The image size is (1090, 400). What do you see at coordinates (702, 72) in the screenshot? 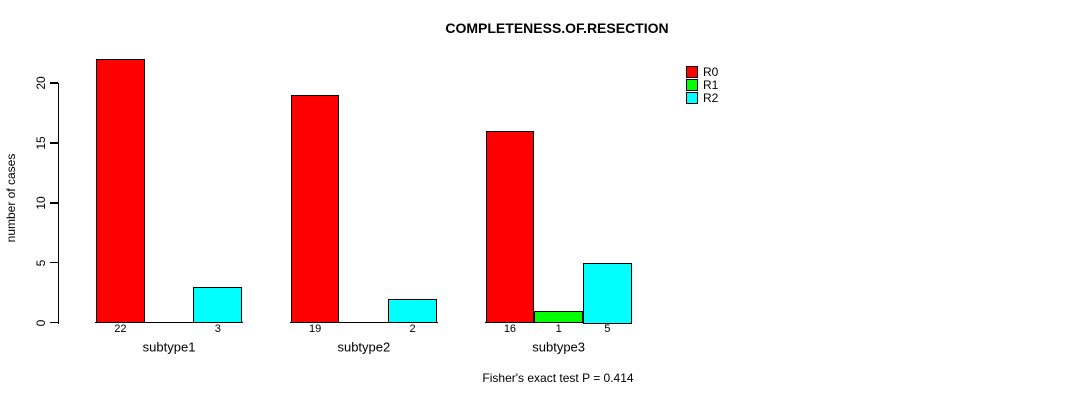
I see `legend-item-r0: R0` at bounding box center [702, 72].